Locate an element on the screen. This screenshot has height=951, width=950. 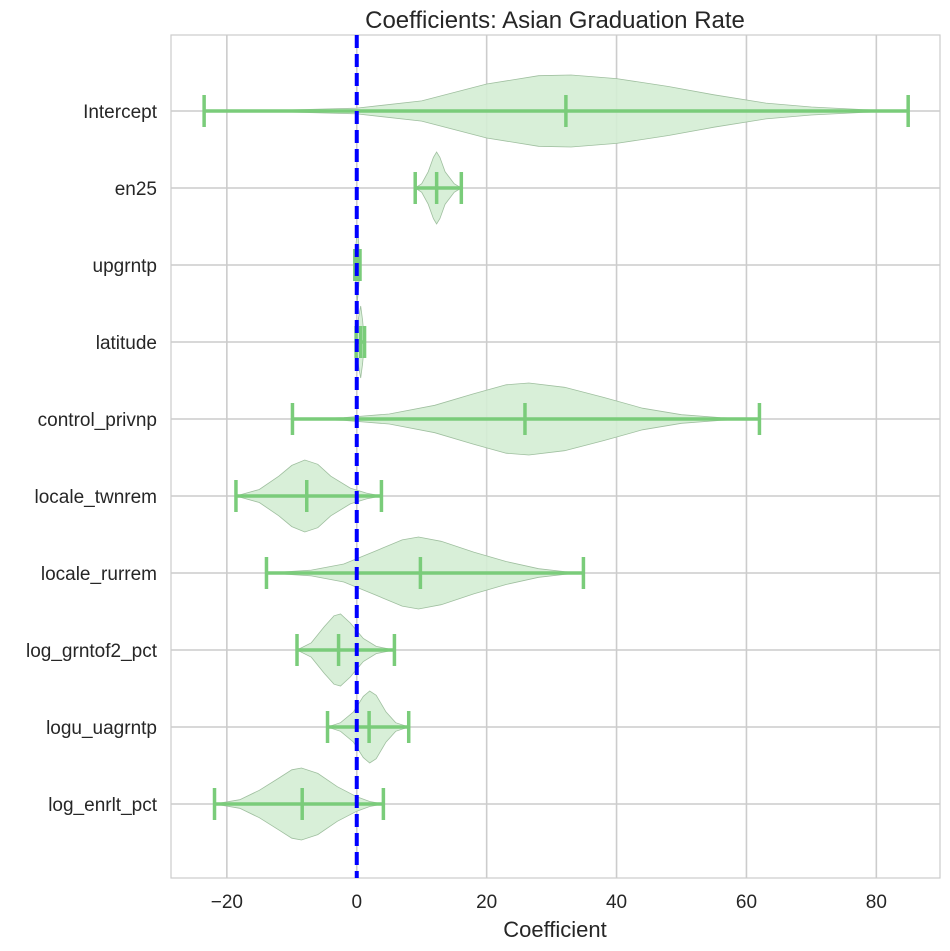
x-tick-label: 60 is located at coordinates (746, 902).